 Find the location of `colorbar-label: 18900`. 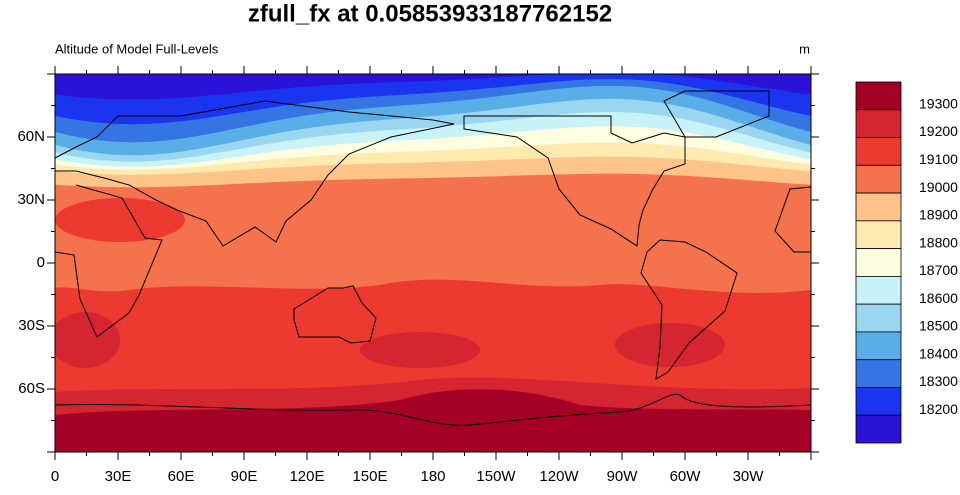

colorbar-label: 18900 is located at coordinates (938, 215).